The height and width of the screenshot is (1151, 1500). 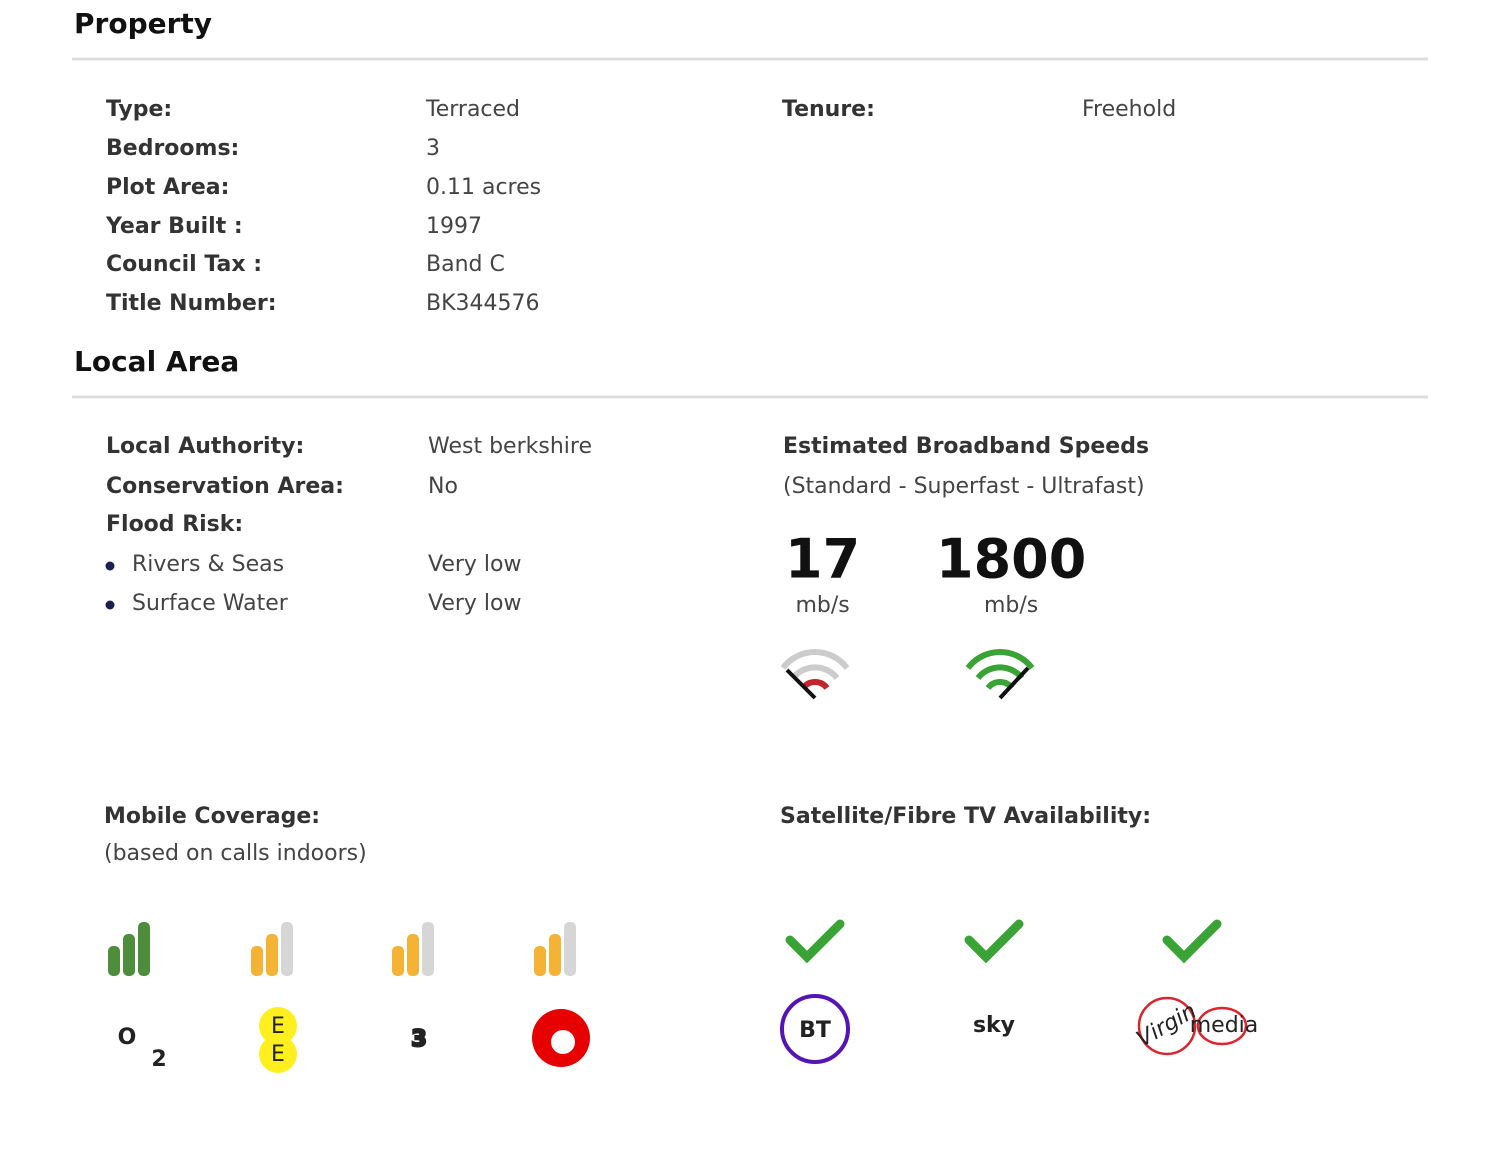 What do you see at coordinates (174, 524) in the screenshot?
I see `field-label: Flood Risk:` at bounding box center [174, 524].